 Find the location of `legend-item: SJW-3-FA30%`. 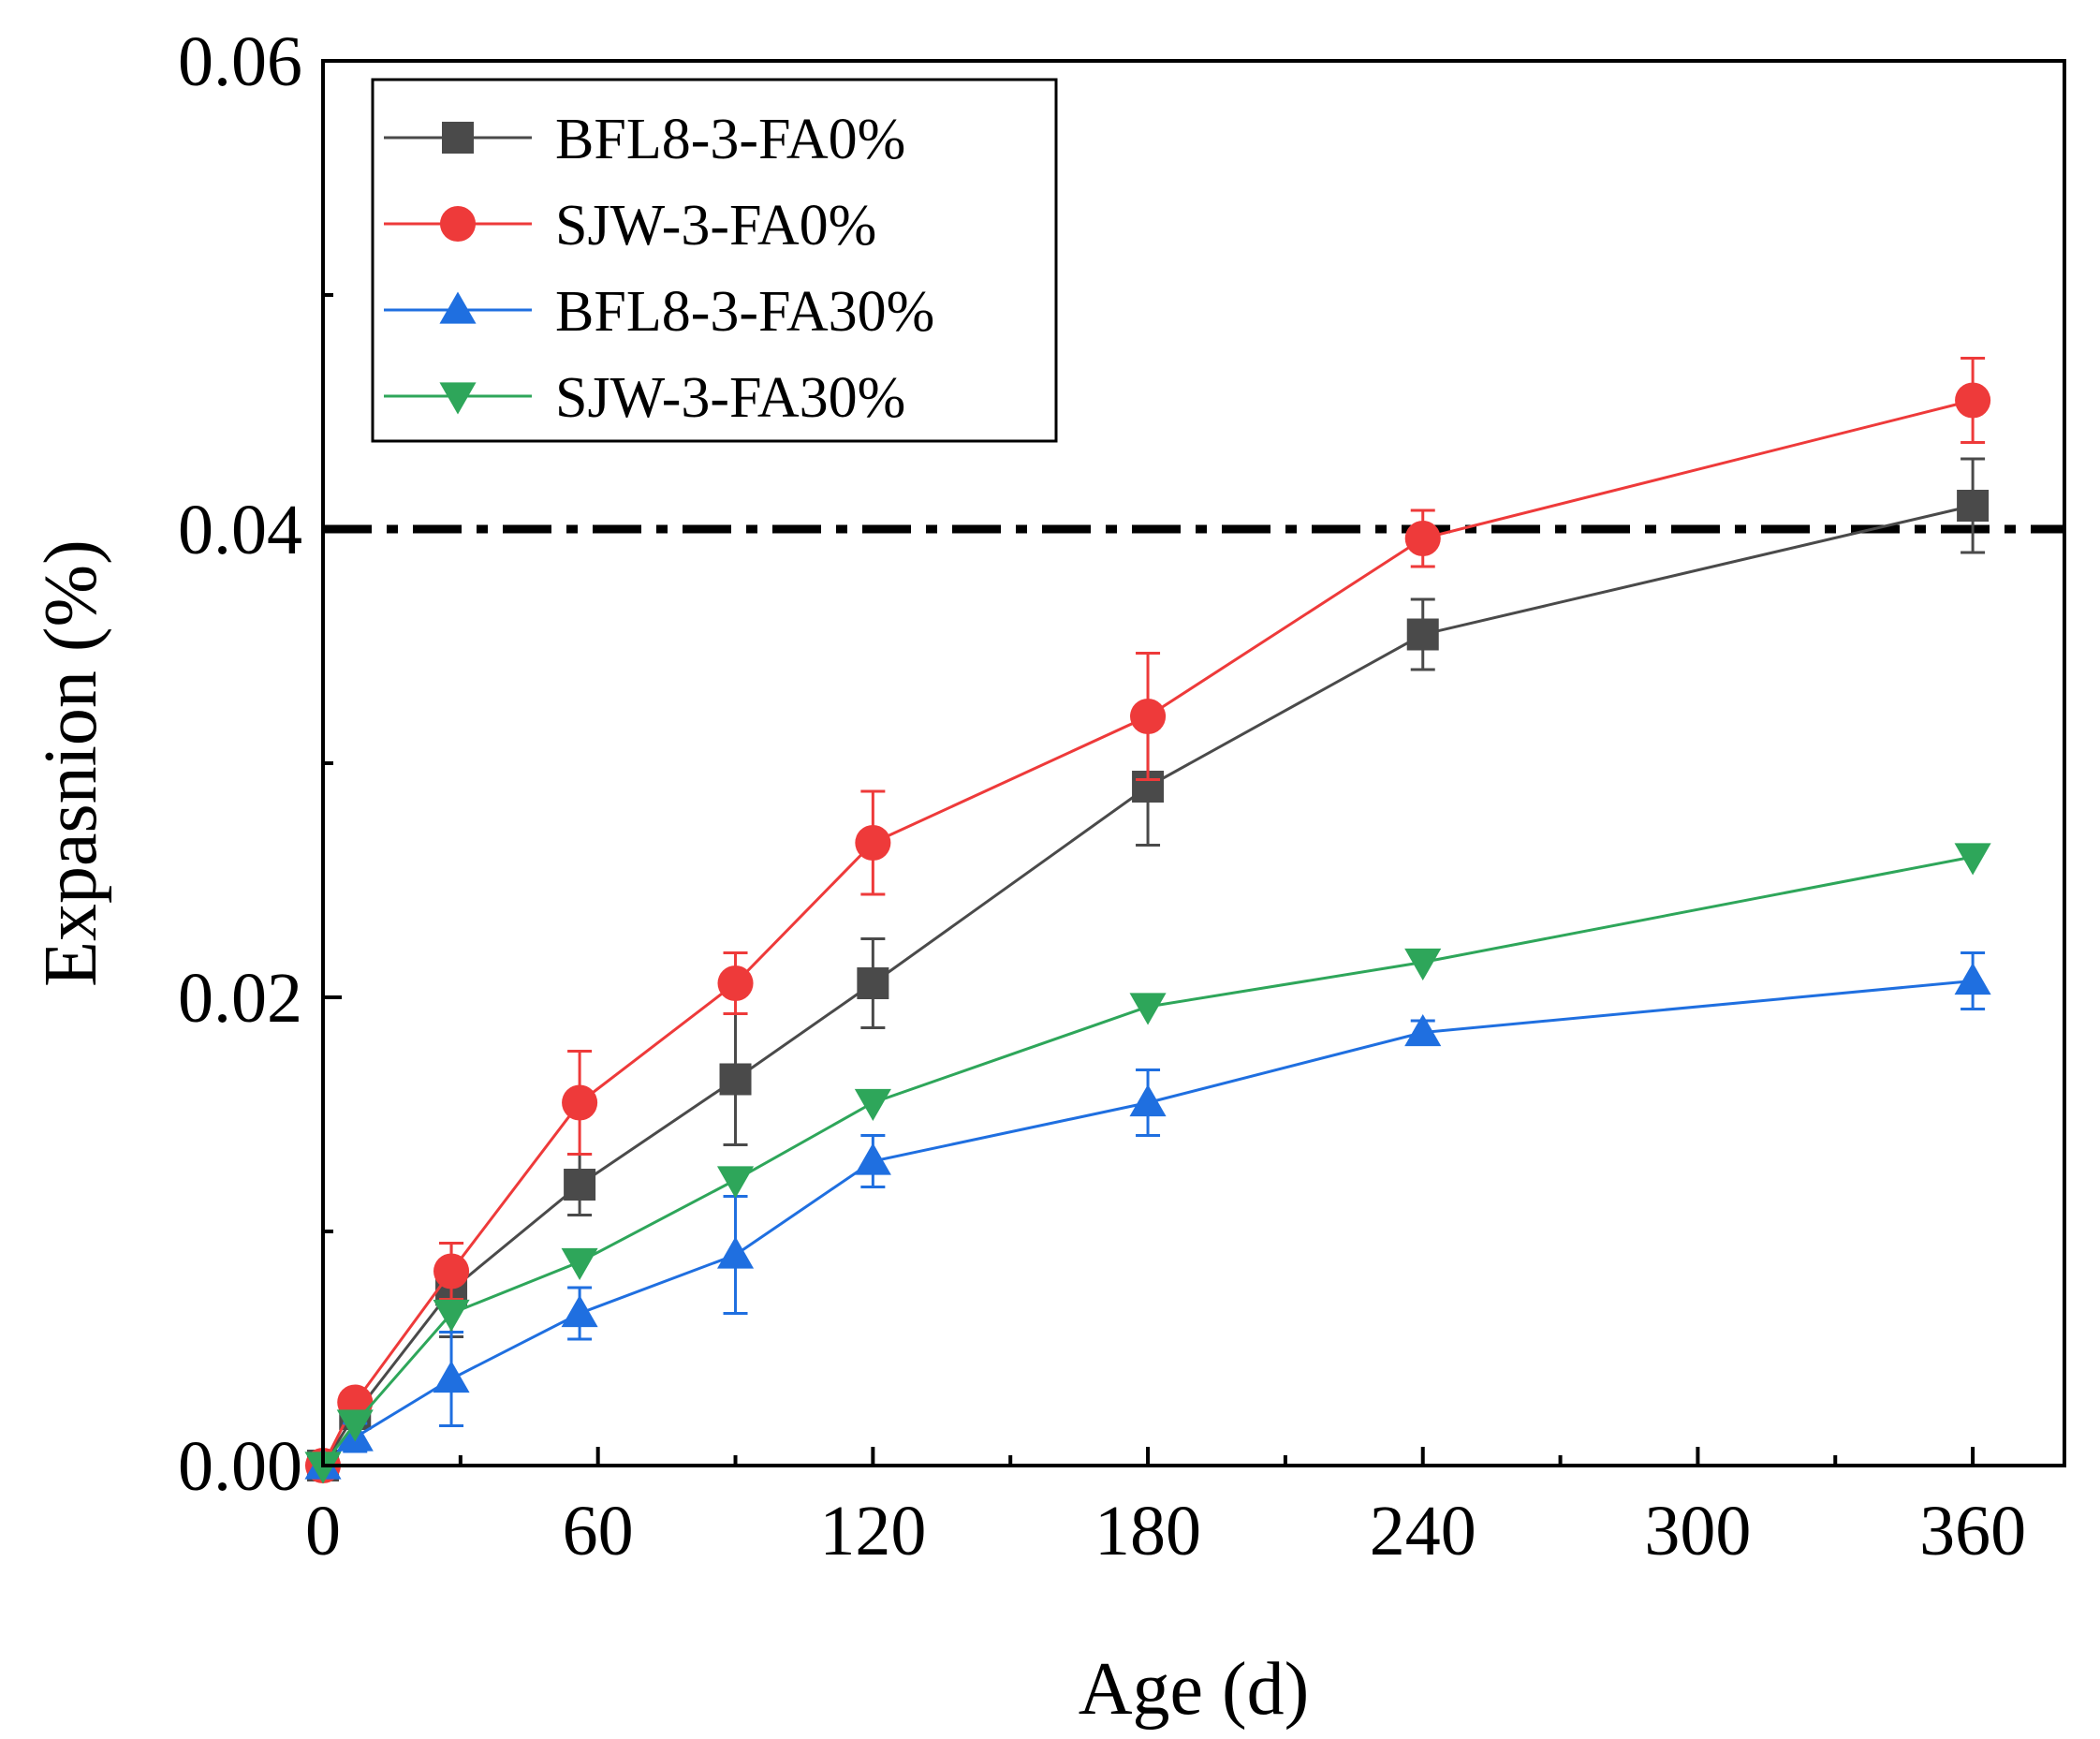

legend-item: SJW-3-FA30% is located at coordinates (644, 398).